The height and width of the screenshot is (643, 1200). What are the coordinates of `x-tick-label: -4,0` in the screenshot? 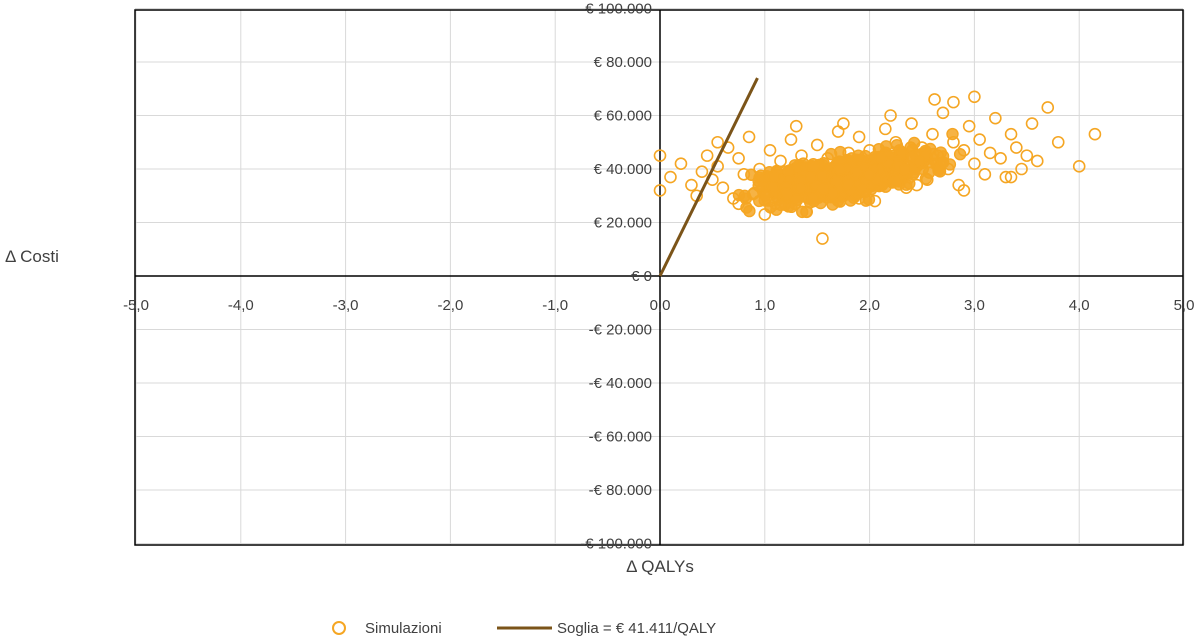 It's located at (241, 305).